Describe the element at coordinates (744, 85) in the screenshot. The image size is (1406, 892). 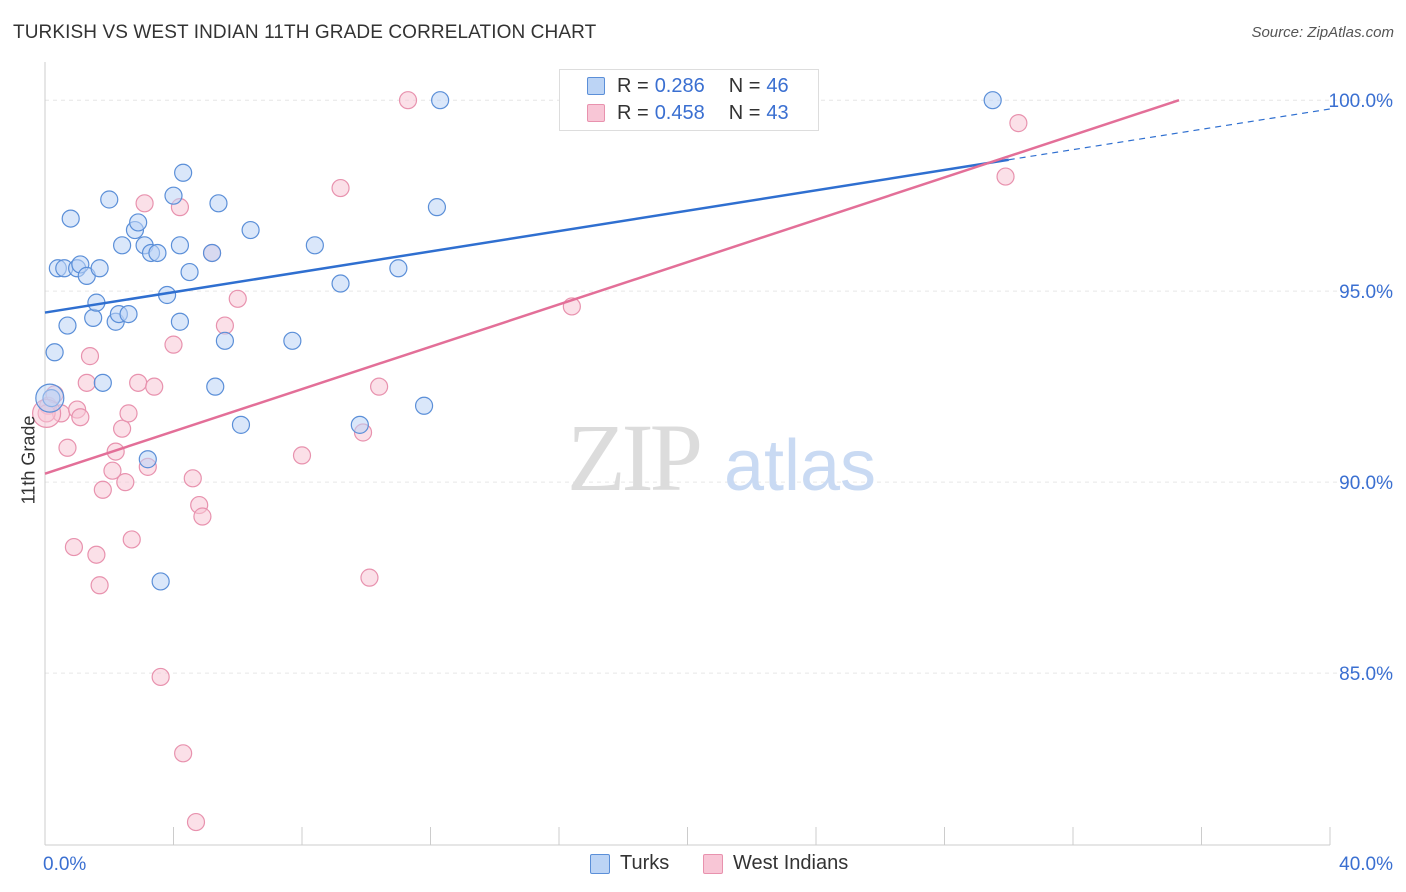
I see `turks-n-label: N =` at that location.